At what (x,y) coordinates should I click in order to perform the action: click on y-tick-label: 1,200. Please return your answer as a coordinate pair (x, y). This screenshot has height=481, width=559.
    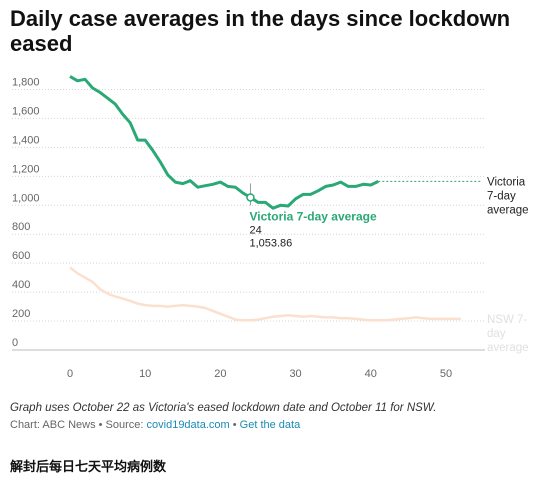
    Looking at the image, I should click on (26, 169).